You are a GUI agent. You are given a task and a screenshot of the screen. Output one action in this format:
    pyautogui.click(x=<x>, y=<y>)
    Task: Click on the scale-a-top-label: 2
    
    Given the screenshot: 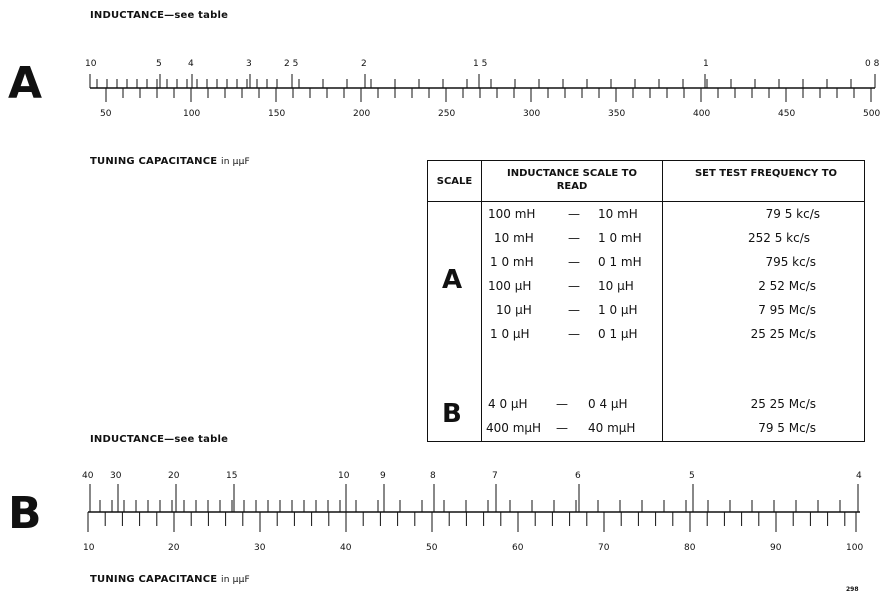 What is the action you would take?
    pyautogui.click(x=364, y=64)
    